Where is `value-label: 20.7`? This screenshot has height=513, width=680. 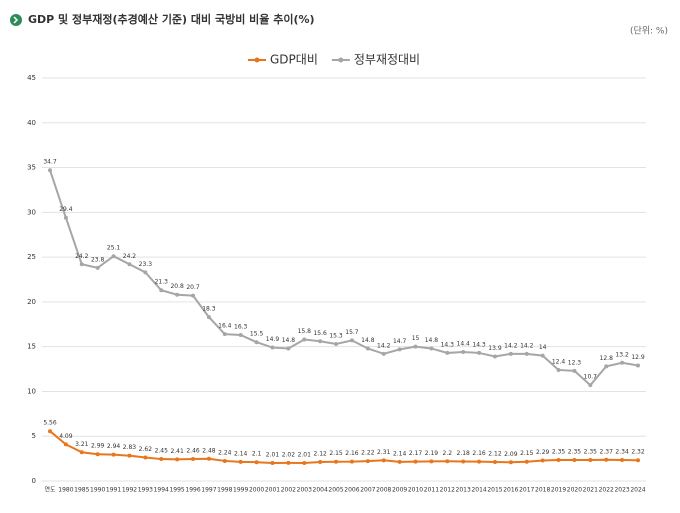 value-label: 20.7 is located at coordinates (193, 287).